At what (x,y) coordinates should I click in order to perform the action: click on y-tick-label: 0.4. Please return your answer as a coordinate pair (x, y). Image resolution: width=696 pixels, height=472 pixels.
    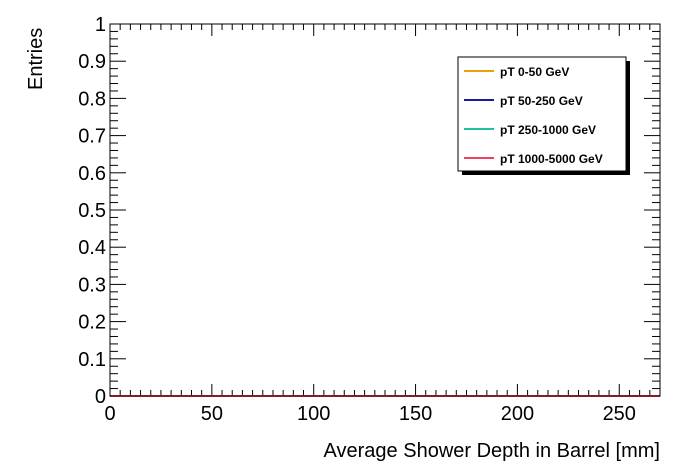
    Looking at the image, I should click on (92, 248).